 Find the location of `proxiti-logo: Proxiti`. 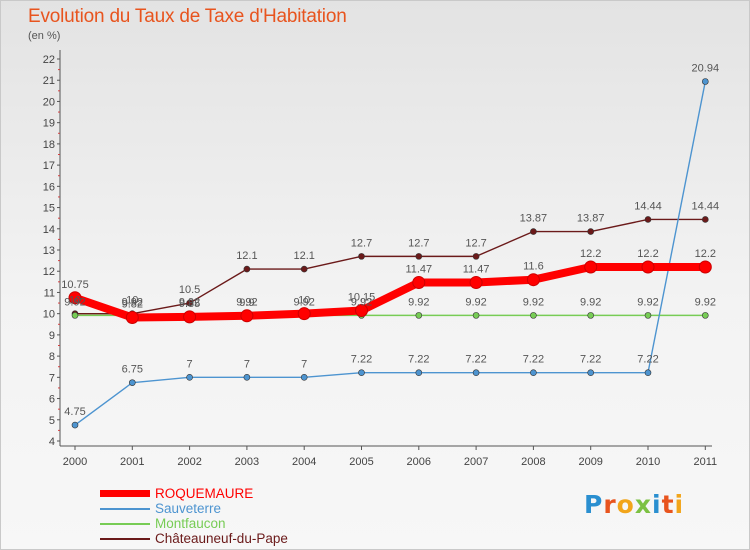

proxiti-logo: Proxiti is located at coordinates (634, 504).